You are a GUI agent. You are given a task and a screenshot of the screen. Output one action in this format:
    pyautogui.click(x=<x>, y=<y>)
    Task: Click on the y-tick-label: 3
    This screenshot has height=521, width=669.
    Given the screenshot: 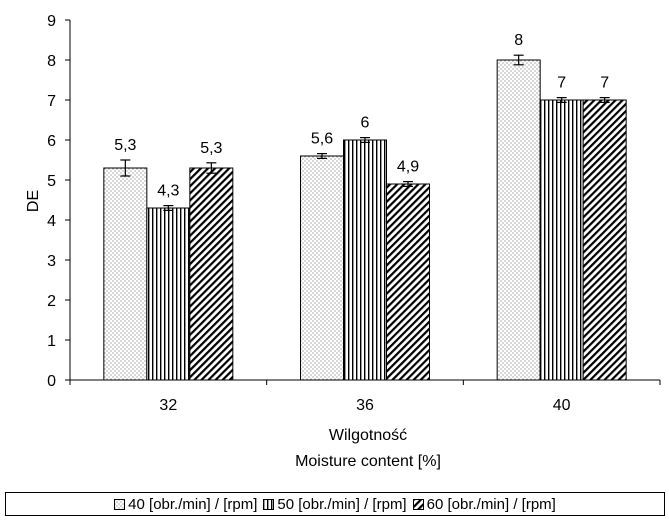 What is the action you would take?
    pyautogui.click(x=51, y=261)
    